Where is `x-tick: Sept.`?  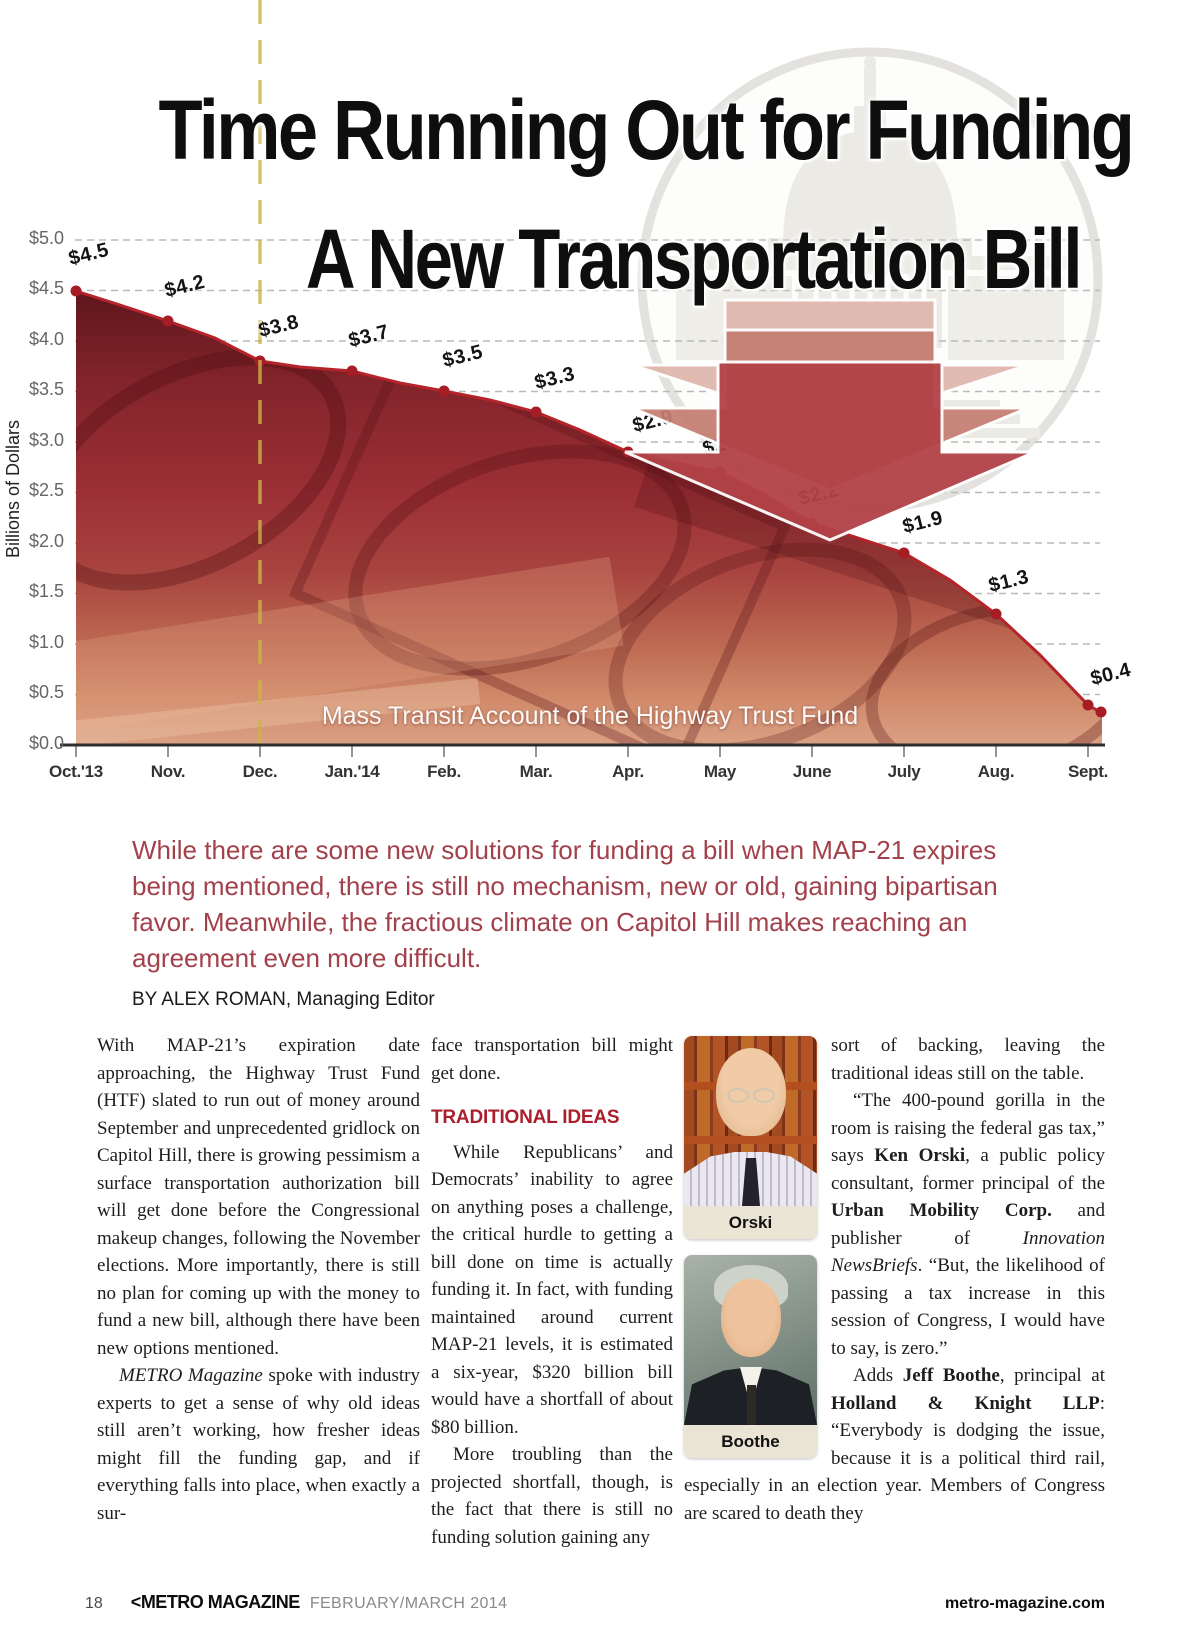
x-tick: Sept. is located at coordinates (1088, 771).